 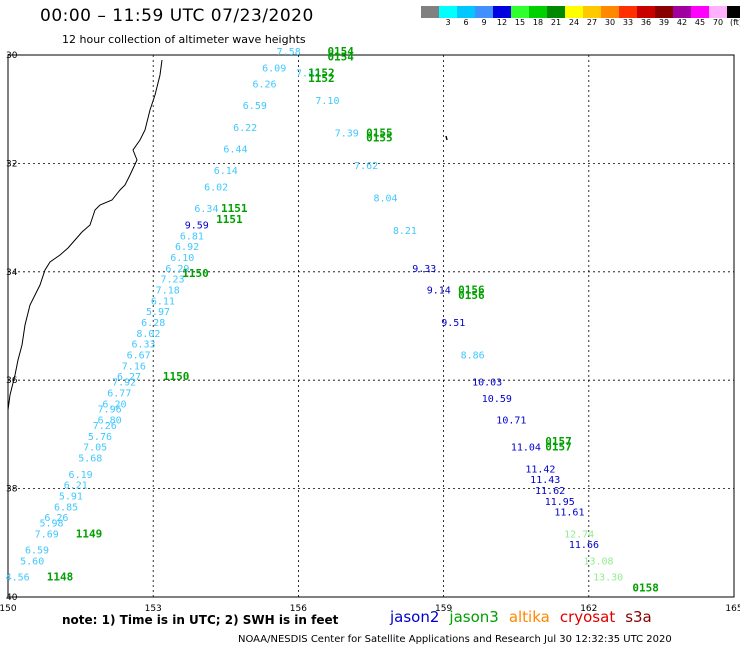 I want to click on colorbar-label: 39, so click(x=664, y=22).